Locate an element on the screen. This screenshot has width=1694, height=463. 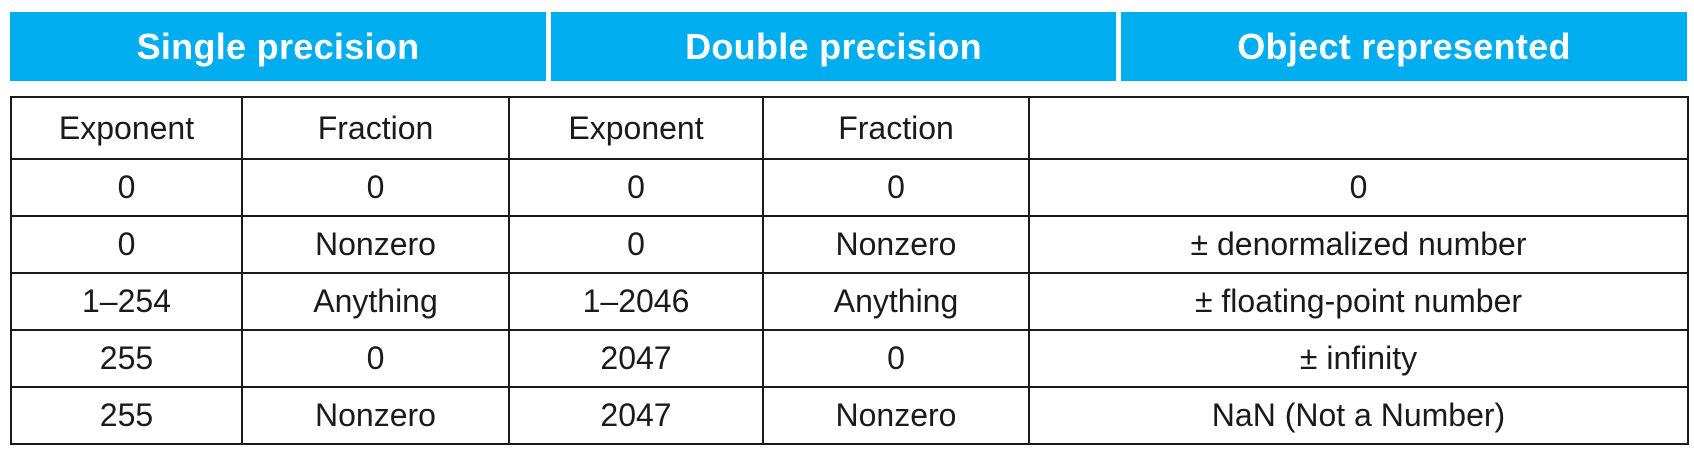
single-fraction-cell: Anything is located at coordinates (375, 301).